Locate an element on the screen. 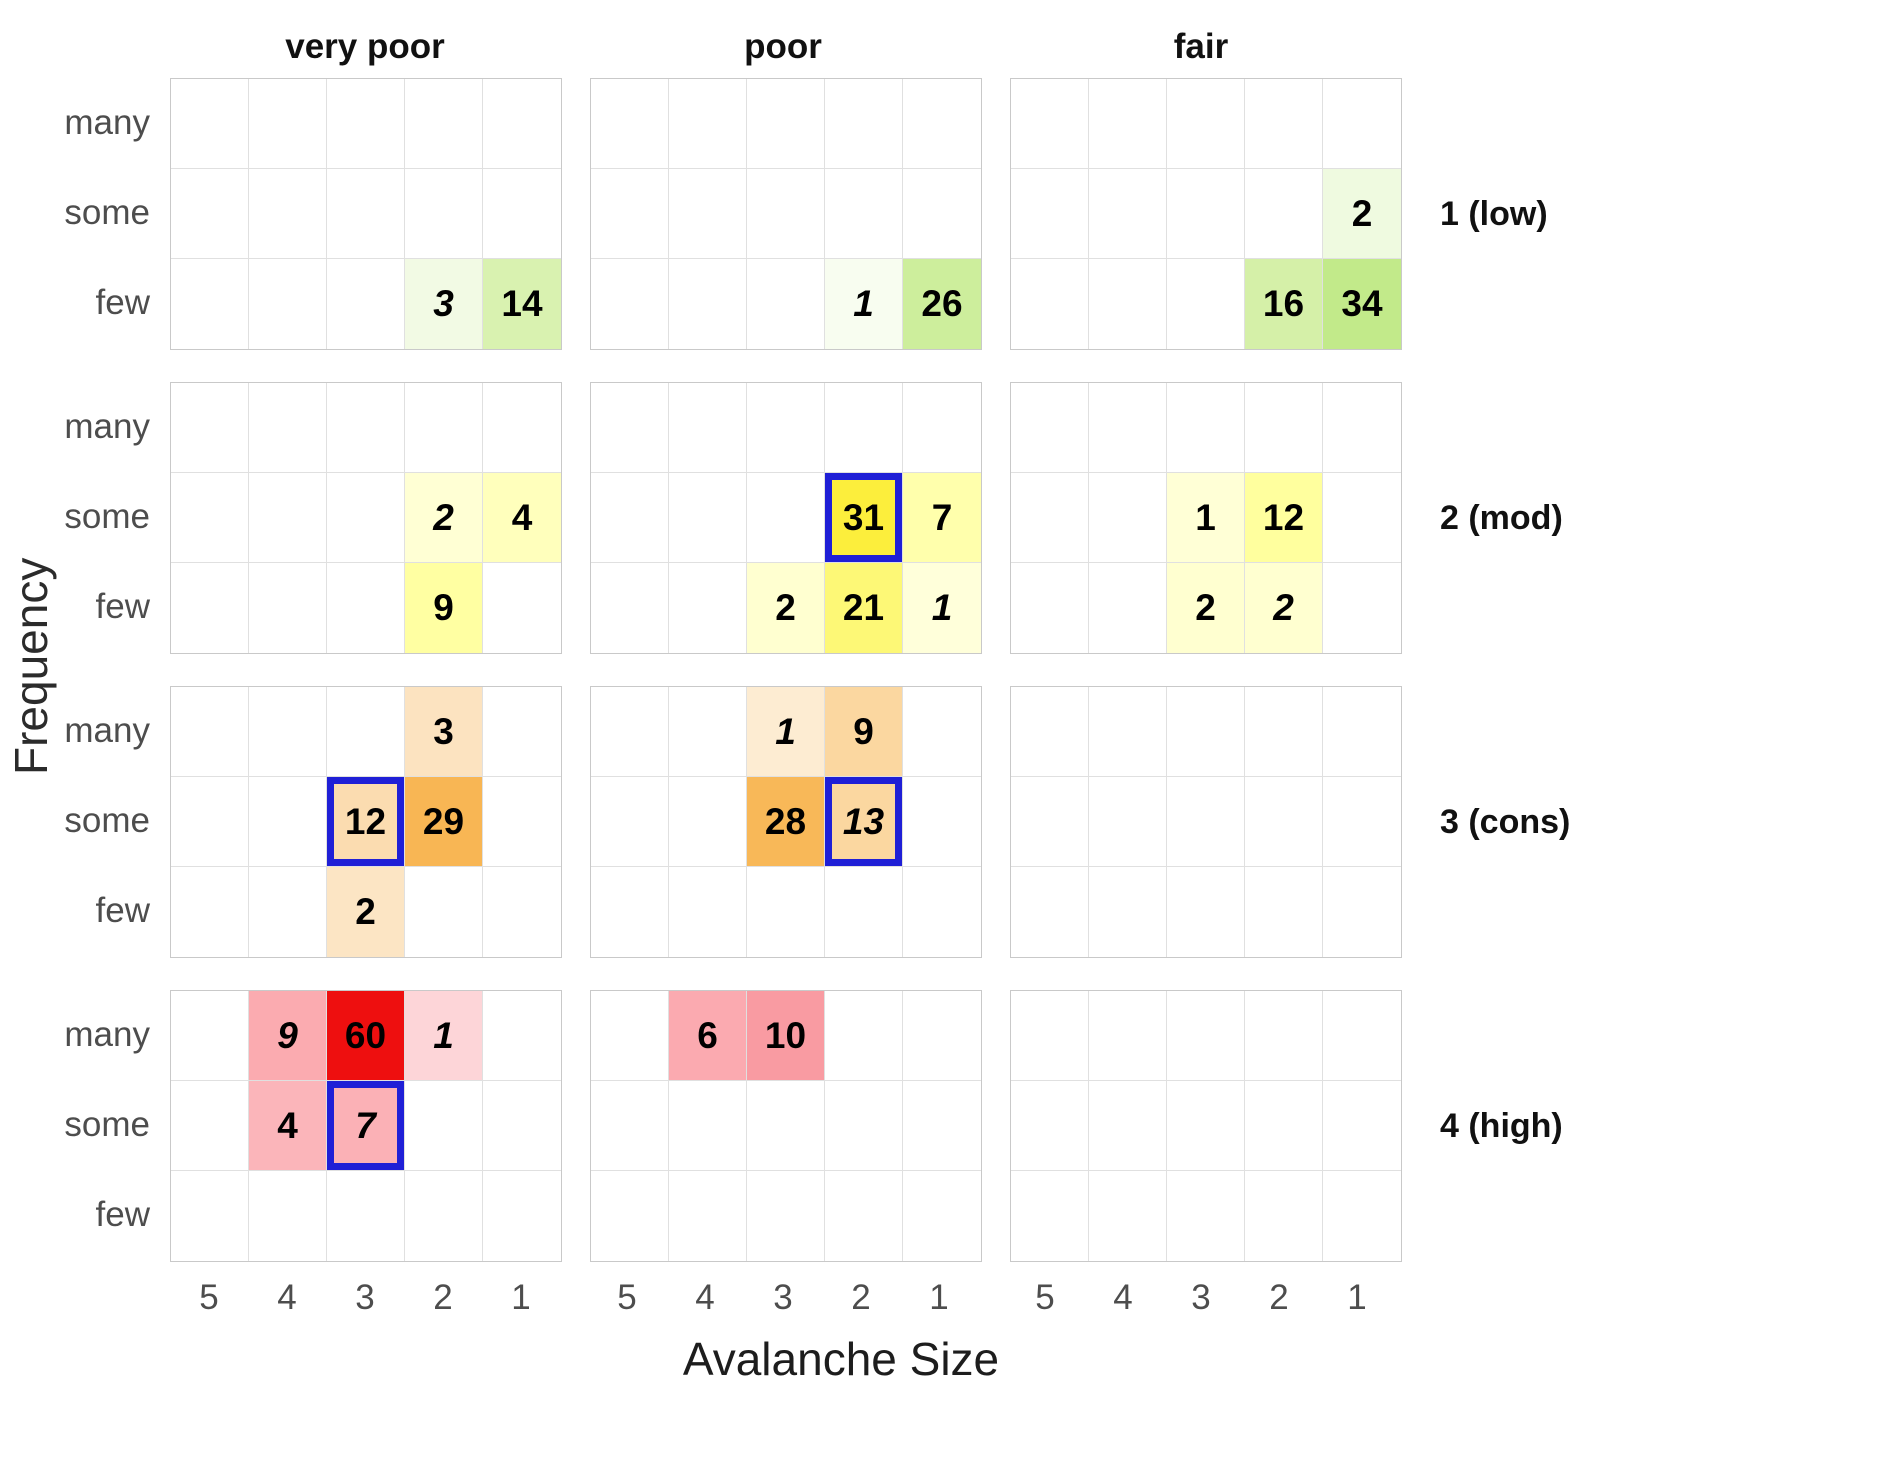 The width and height of the screenshot is (1892, 1470). panel-strip: 2 4 9 31 7 2 21 1 1 12 2 2 is located at coordinates (786, 518).